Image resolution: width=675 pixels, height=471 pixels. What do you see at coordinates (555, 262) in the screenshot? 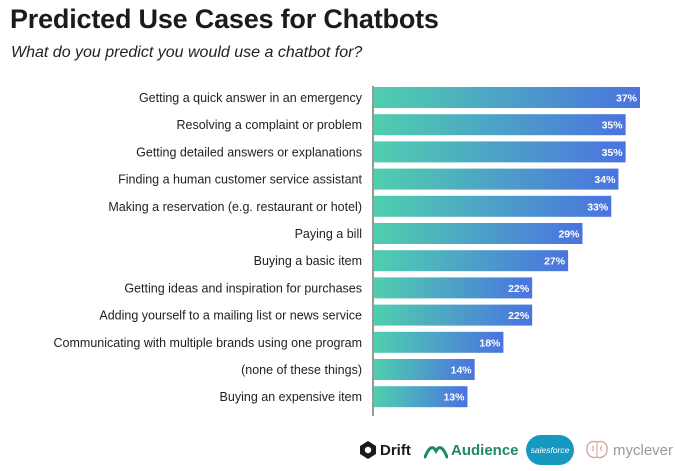
I see `value-label: 27%` at bounding box center [555, 262].